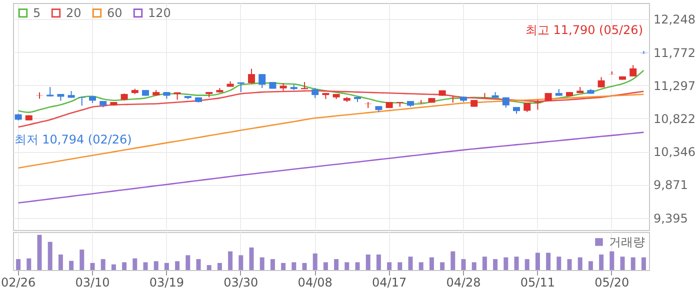  What do you see at coordinates (584, 30) in the screenshot?
I see `annotation: 최고 11,790 (05/26)` at bounding box center [584, 30].